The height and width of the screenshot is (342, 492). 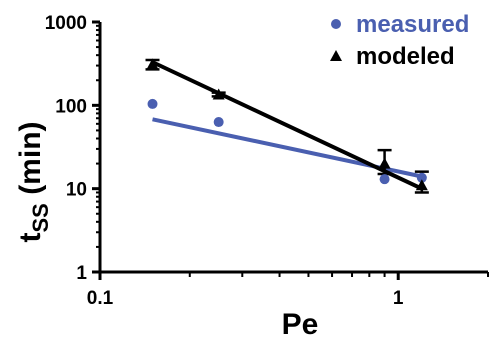 I want to click on y-tick-label: 10, so click(x=76, y=190).